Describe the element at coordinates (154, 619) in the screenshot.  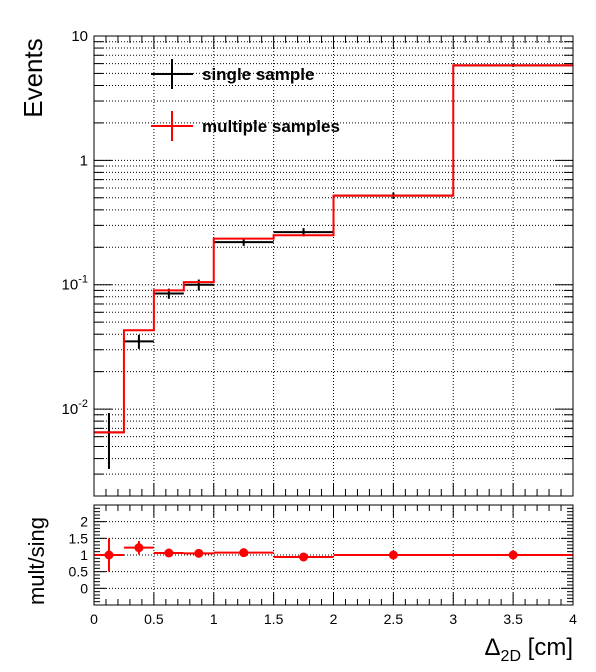
I see `x-tick-label: 0.5` at that location.